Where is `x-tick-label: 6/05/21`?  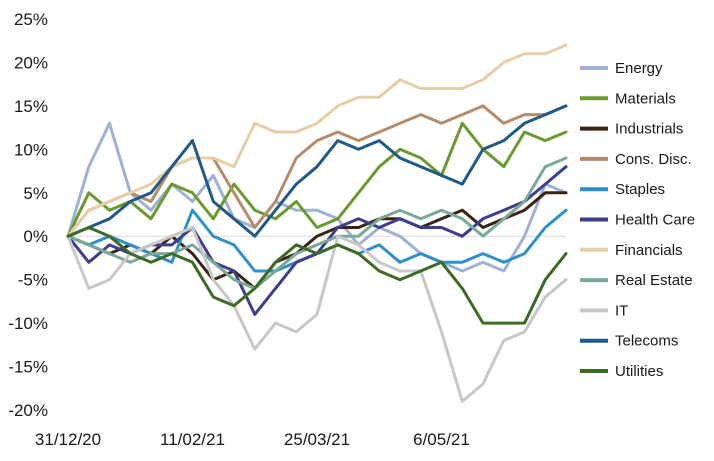
x-tick-label: 6/05/21 is located at coordinates (441, 439).